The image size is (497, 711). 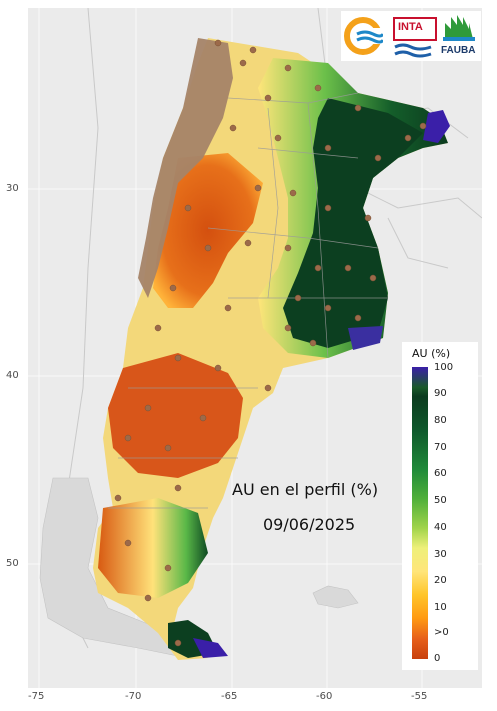 I want to click on logo-strip: INTA FAUBA, so click(x=411, y=36).